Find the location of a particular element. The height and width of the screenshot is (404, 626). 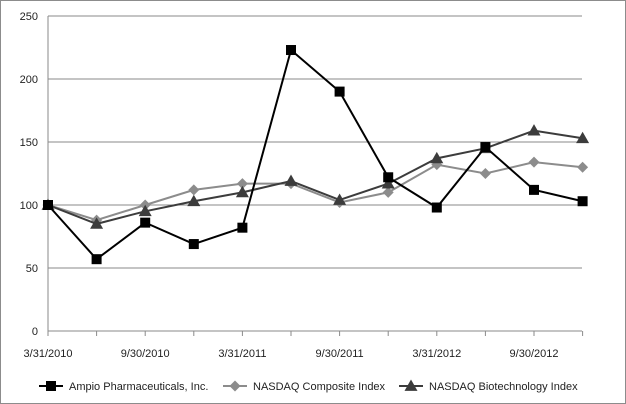

legend-label: NASDAQ Composite Index is located at coordinates (319, 387).